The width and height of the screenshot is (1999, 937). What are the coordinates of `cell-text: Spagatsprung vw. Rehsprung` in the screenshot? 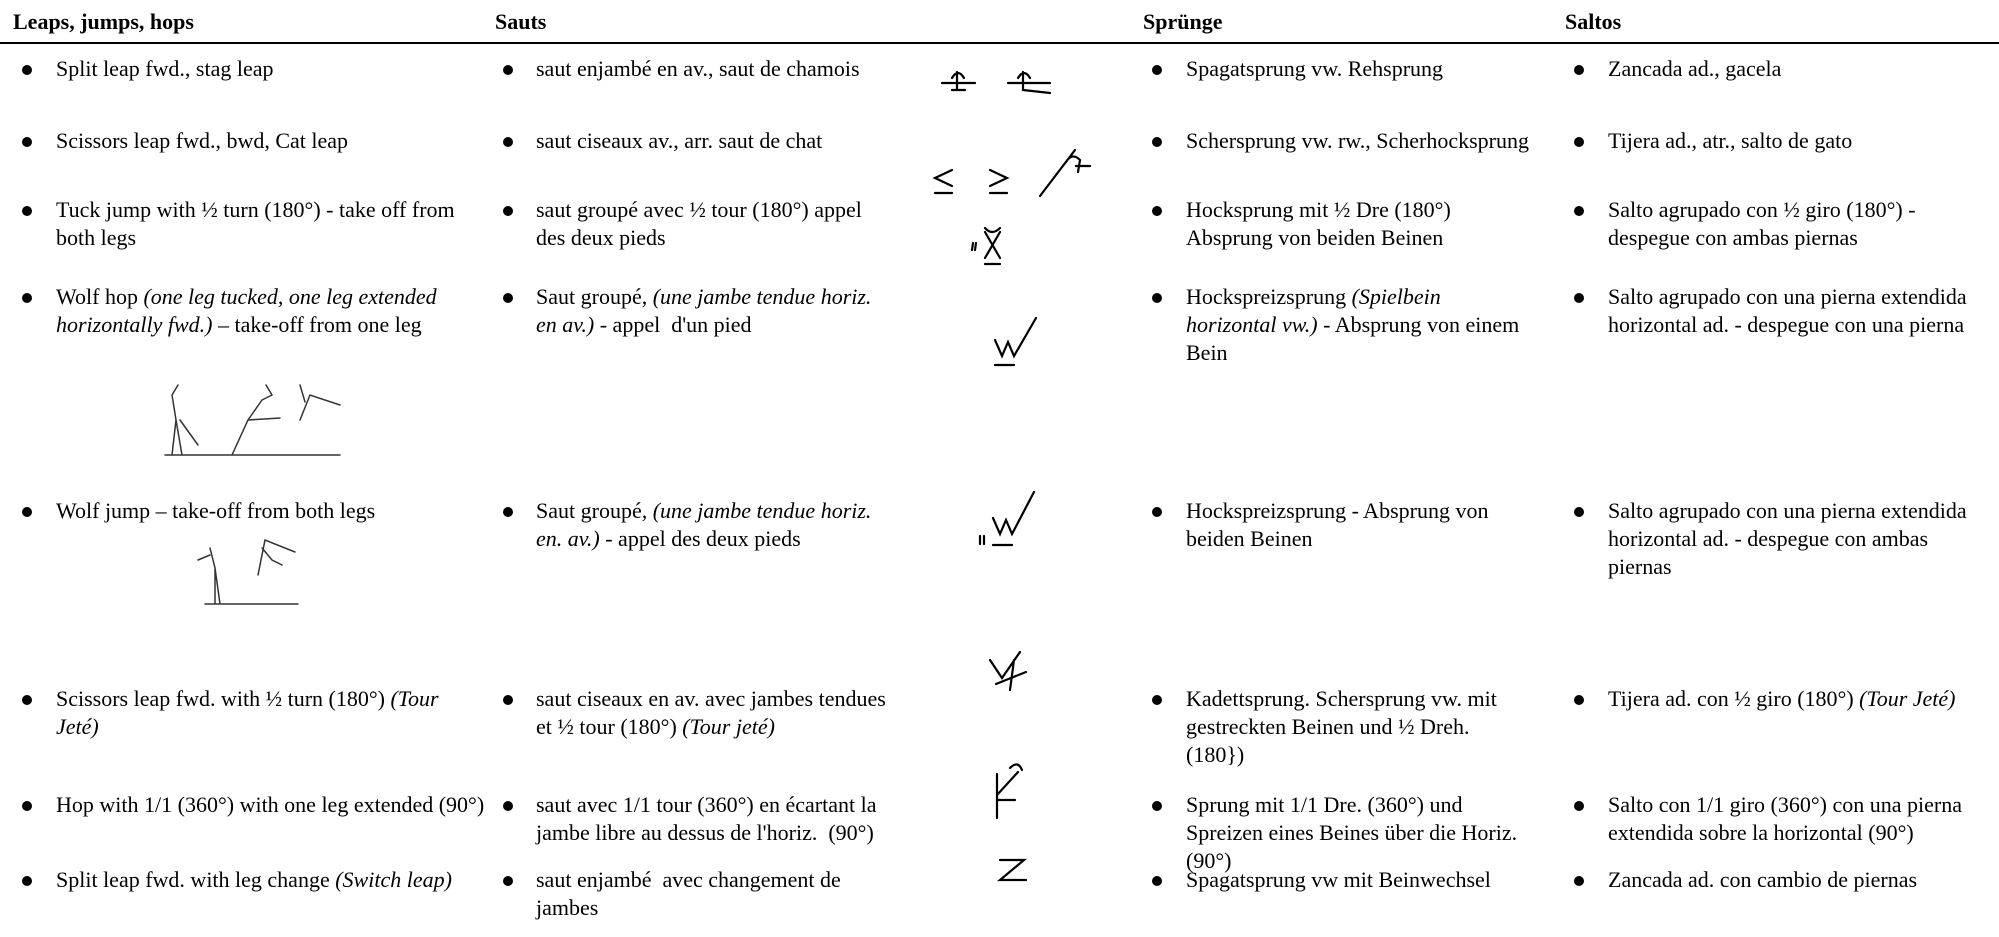 It's located at (1358, 69).